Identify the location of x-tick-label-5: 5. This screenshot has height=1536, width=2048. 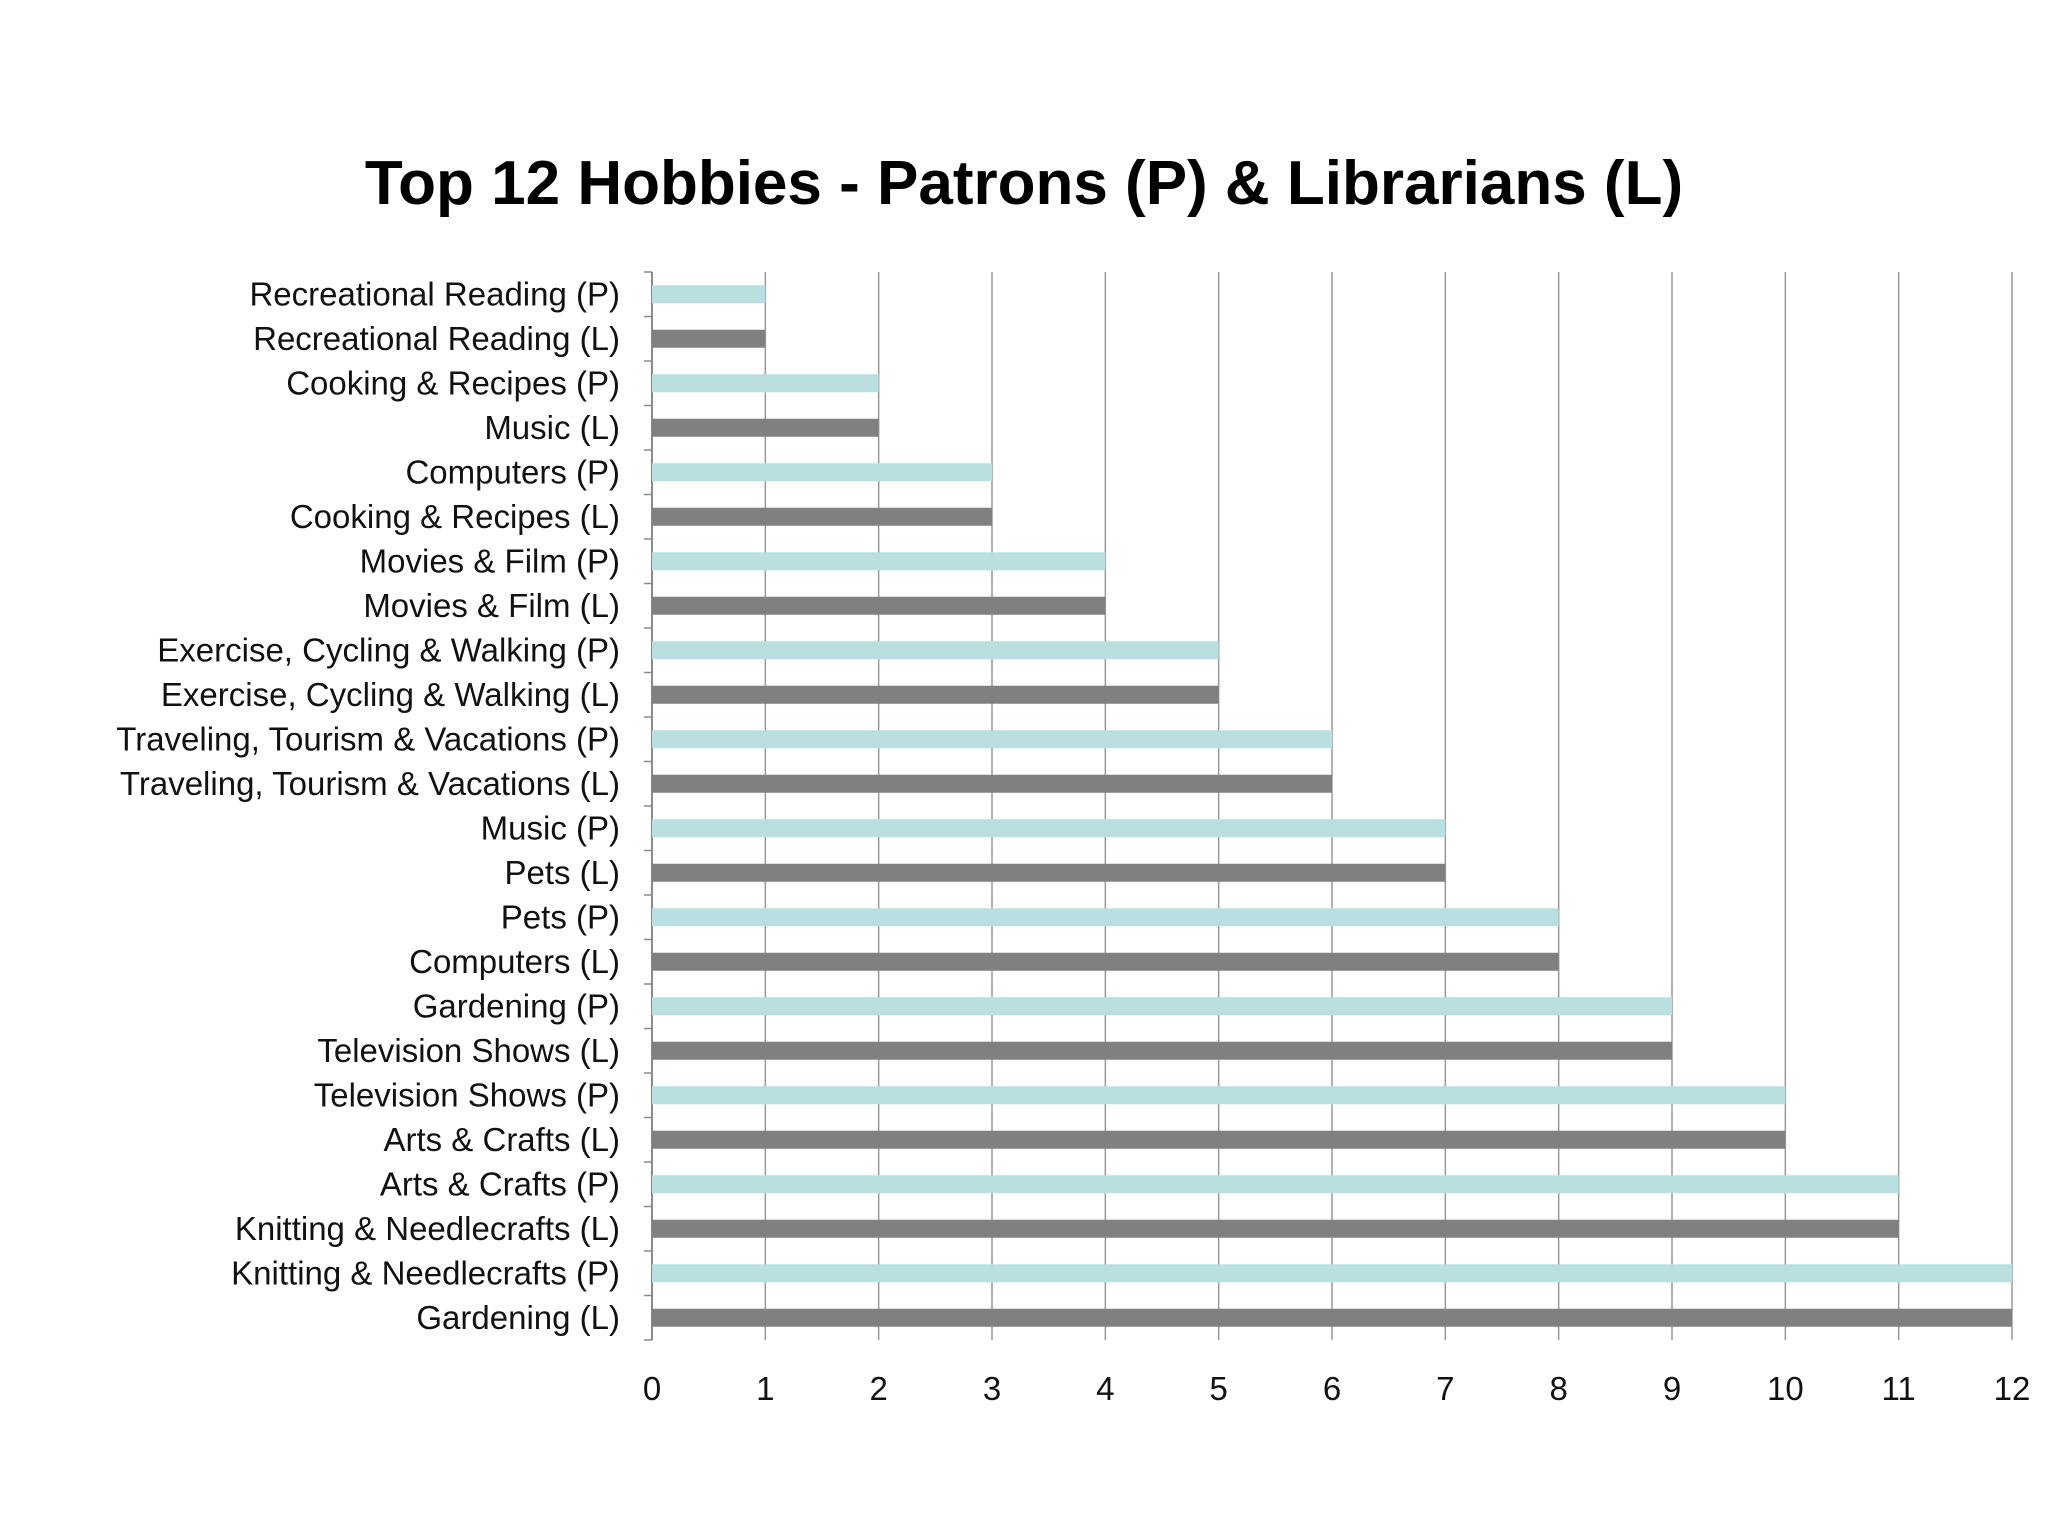
(1218, 1388).